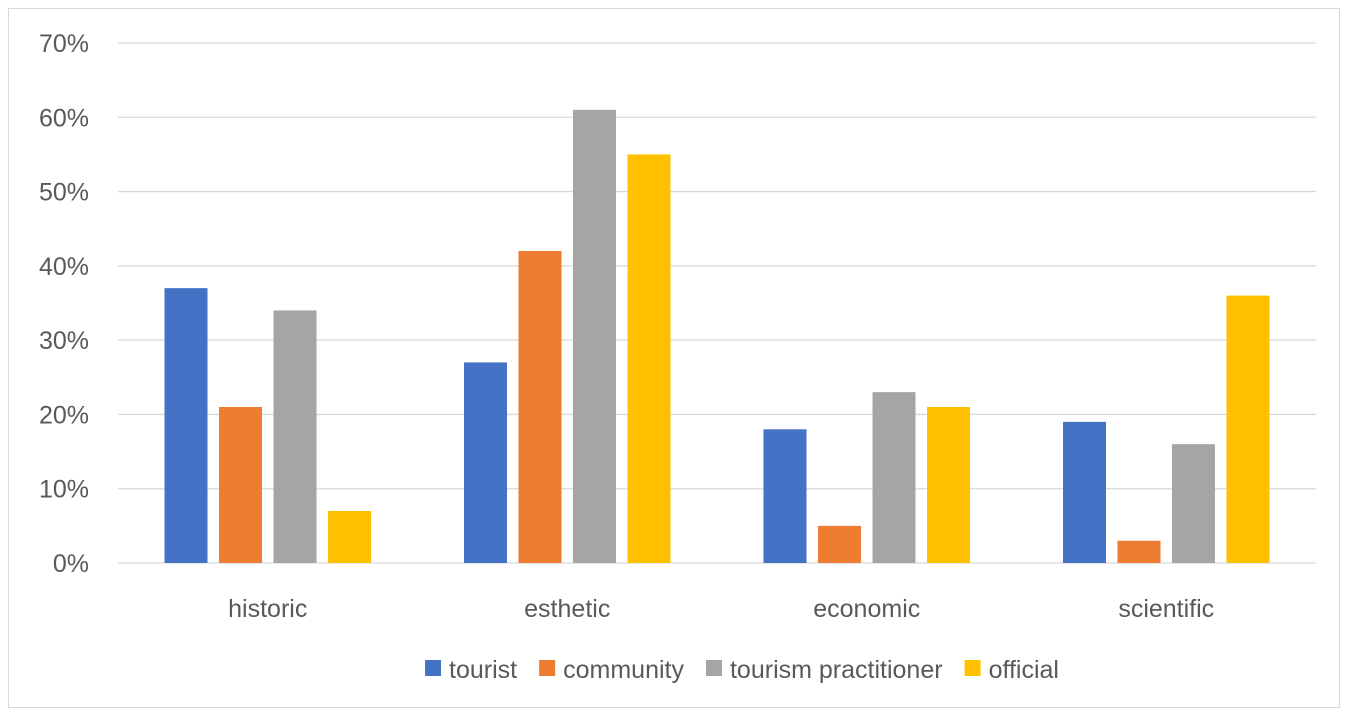 The image size is (1346, 708). What do you see at coordinates (64, 341) in the screenshot?
I see `y-tick-label: 30%` at bounding box center [64, 341].